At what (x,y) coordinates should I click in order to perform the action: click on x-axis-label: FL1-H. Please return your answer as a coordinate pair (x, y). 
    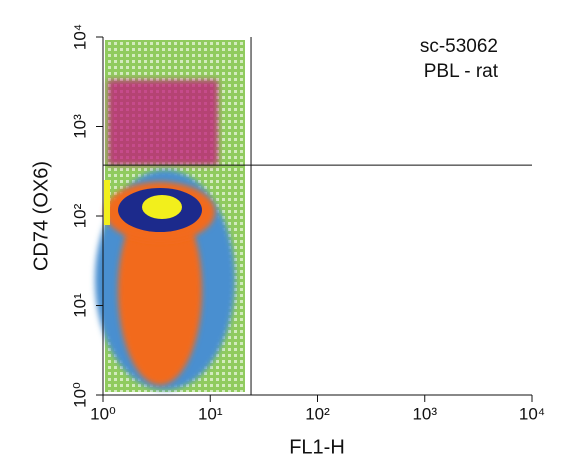
    Looking at the image, I should click on (317, 447).